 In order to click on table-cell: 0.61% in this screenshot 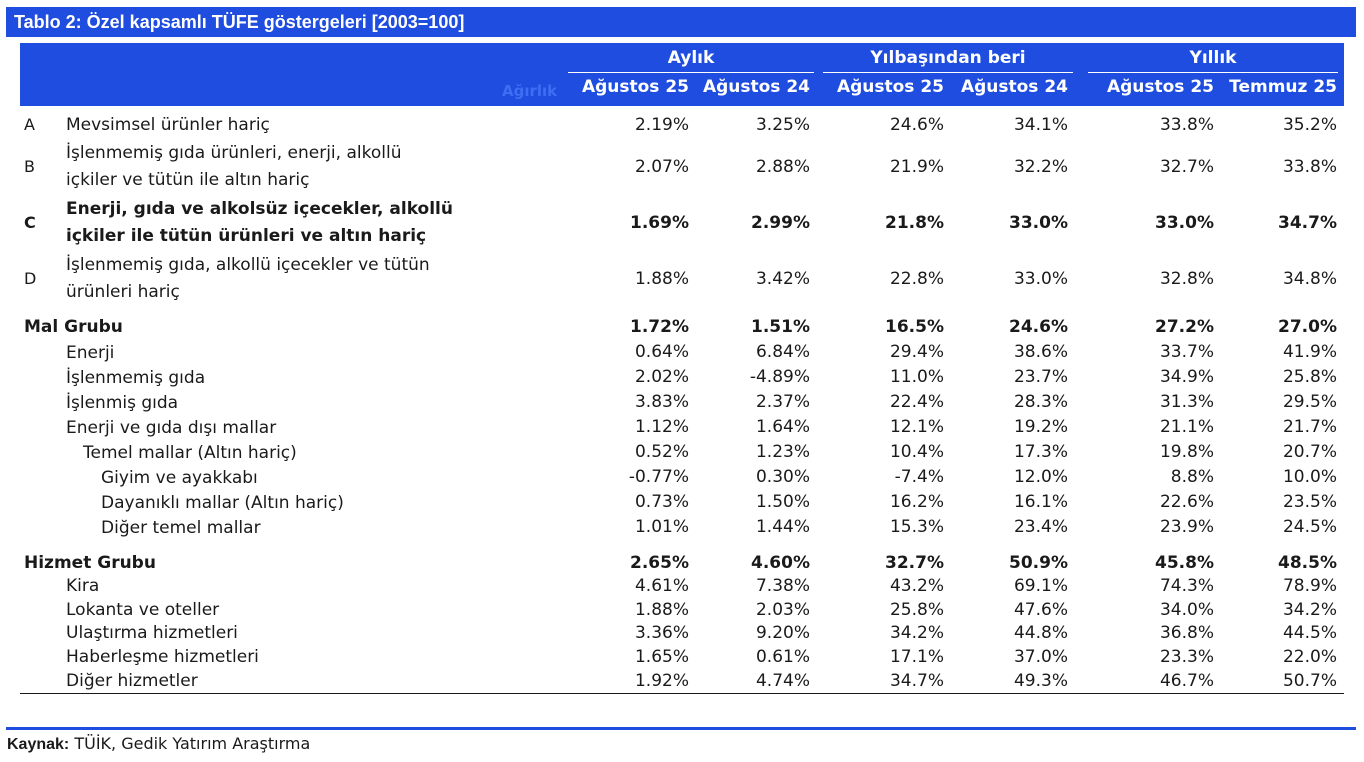, I will do `click(782, 657)`.